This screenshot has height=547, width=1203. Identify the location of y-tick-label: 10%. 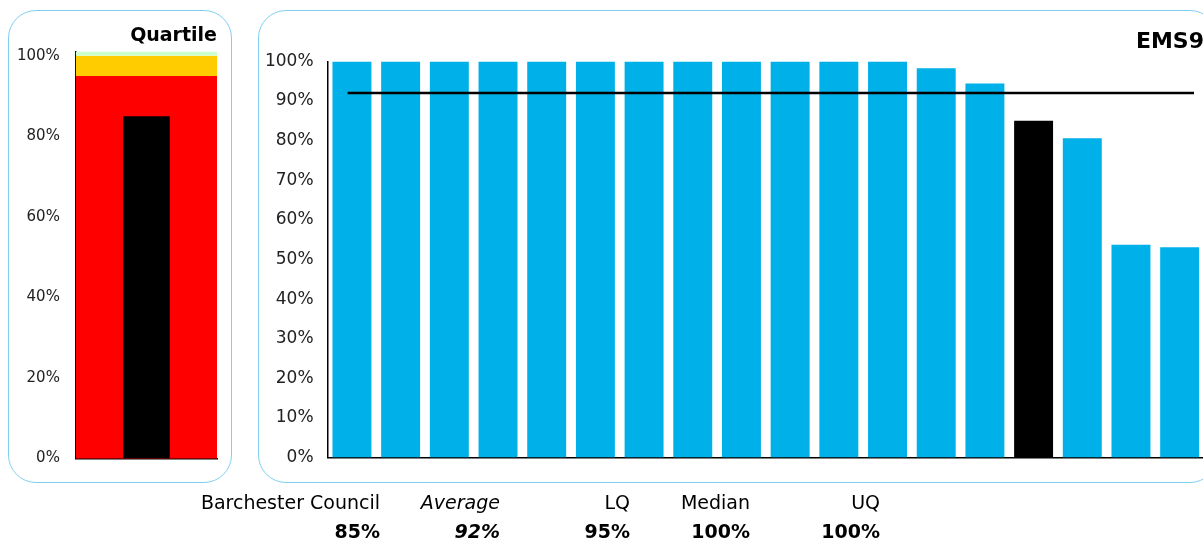
(294, 416).